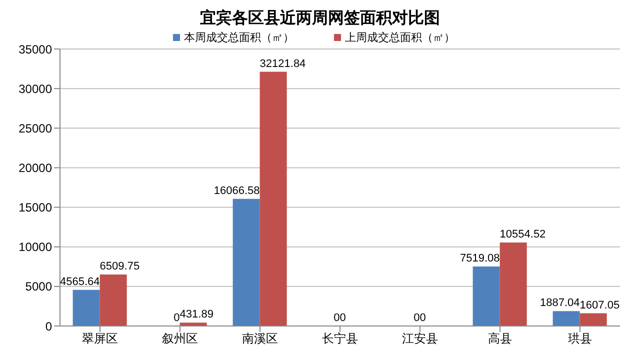 The height and width of the screenshot is (364, 640). Describe the element at coordinates (420, 339) in the screenshot. I see `x-tick-label: 江安县` at that location.